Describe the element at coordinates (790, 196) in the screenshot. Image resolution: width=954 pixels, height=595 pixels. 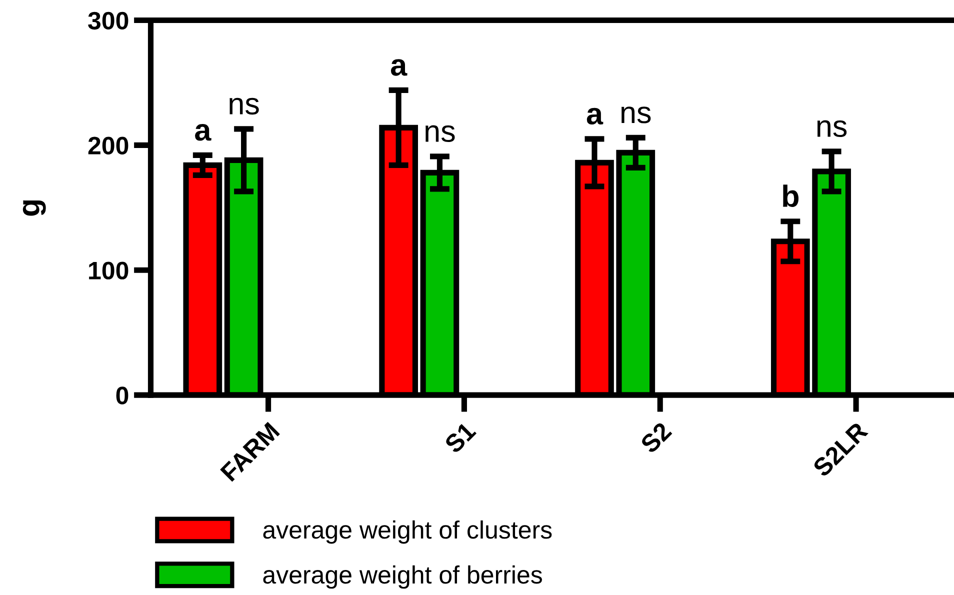
I see `annotation: b` at that location.